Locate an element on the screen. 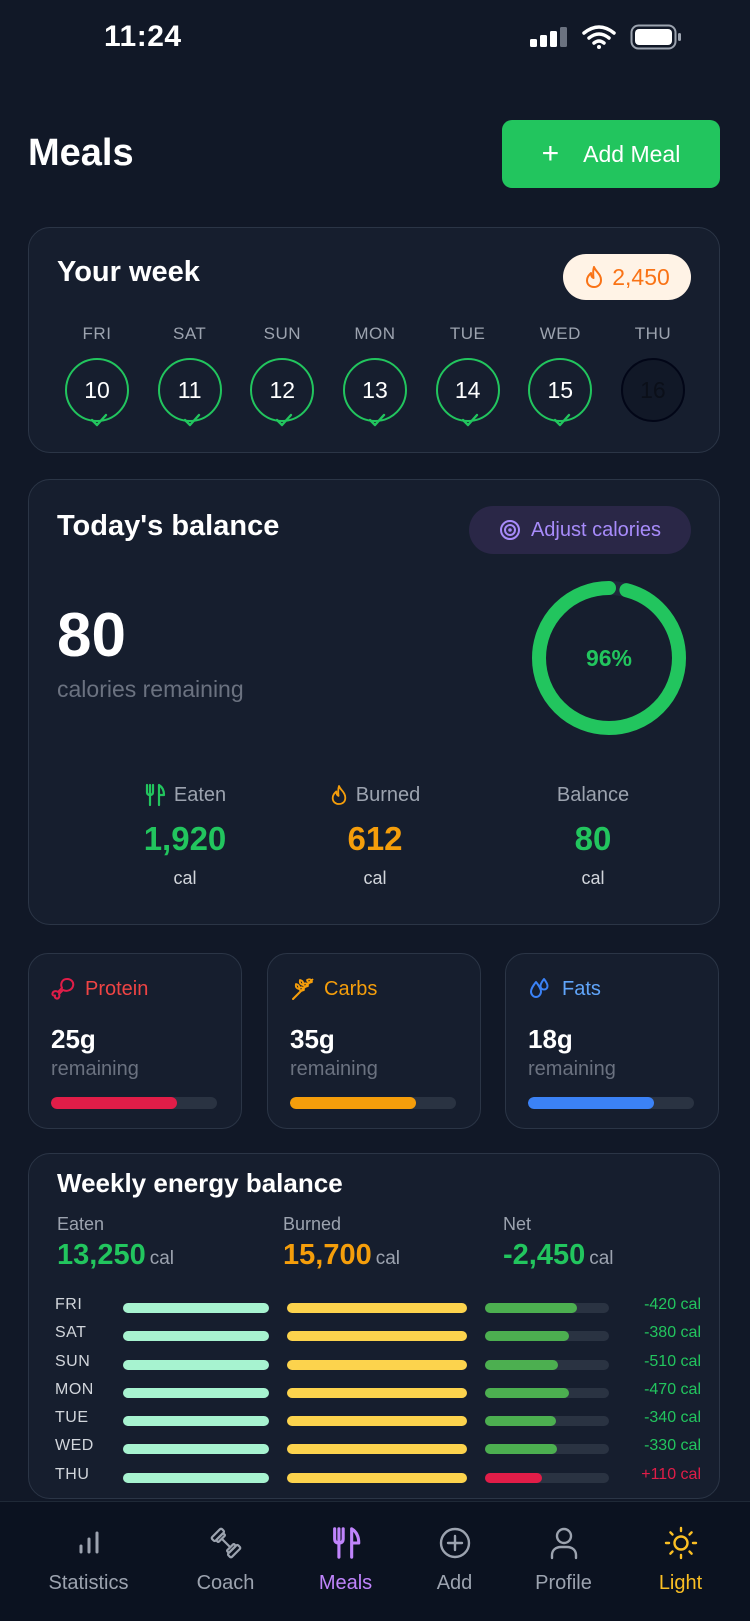 The height and width of the screenshot is (1621, 750). carbs-sub: remaining is located at coordinates (334, 1069).